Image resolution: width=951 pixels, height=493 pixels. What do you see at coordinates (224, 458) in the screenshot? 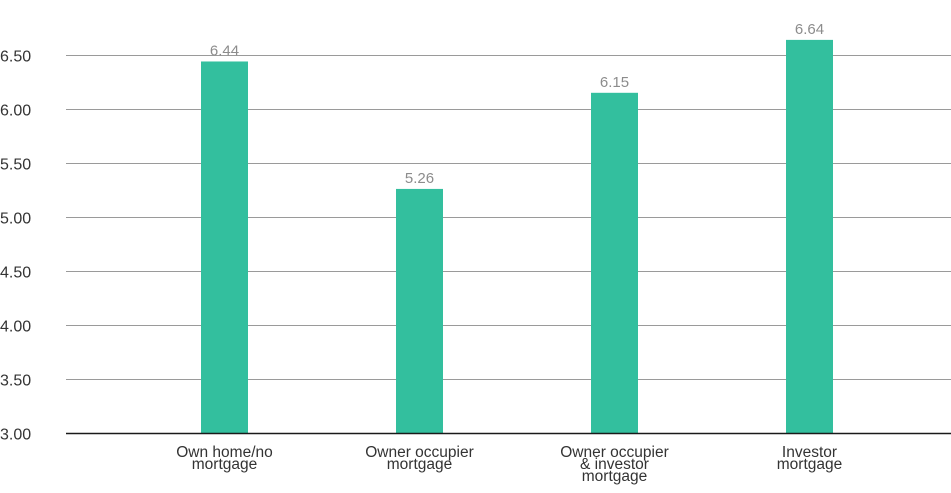
I see `x-category-label: Own home/no mortgage` at bounding box center [224, 458].